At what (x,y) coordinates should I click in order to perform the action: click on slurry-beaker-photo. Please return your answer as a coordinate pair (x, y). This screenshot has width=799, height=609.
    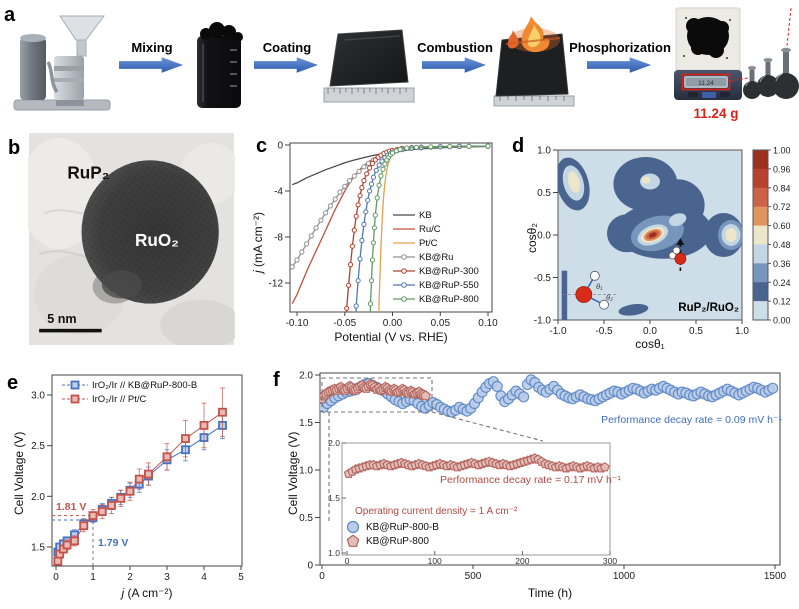
    Looking at the image, I should click on (220, 65).